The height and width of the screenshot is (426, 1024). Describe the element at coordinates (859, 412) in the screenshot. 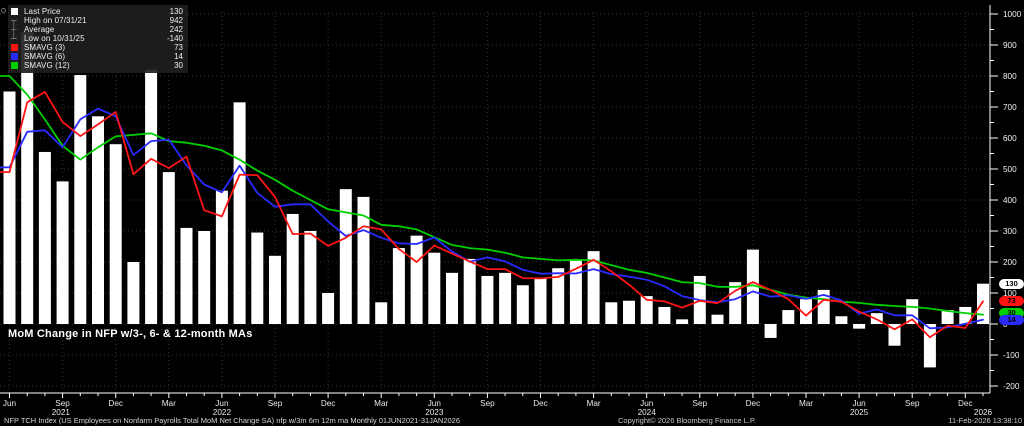

I see `year-label: 2025` at that location.